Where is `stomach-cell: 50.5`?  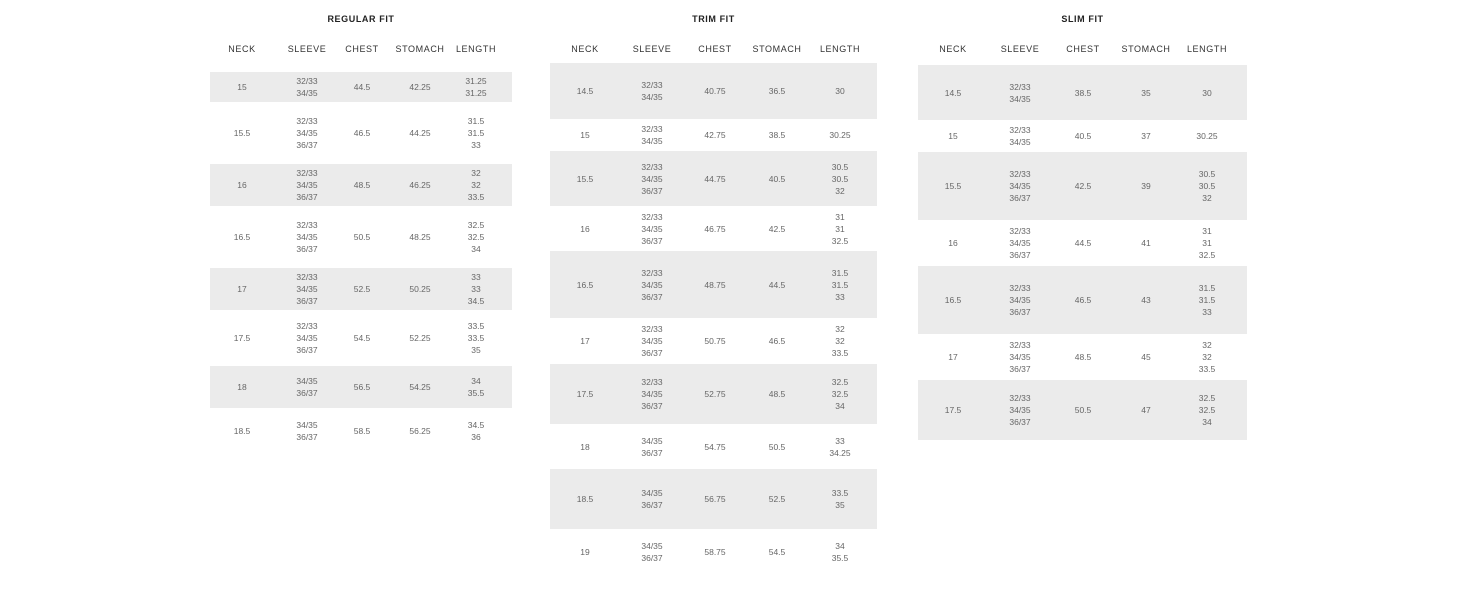 stomach-cell: 50.5 is located at coordinates (777, 446).